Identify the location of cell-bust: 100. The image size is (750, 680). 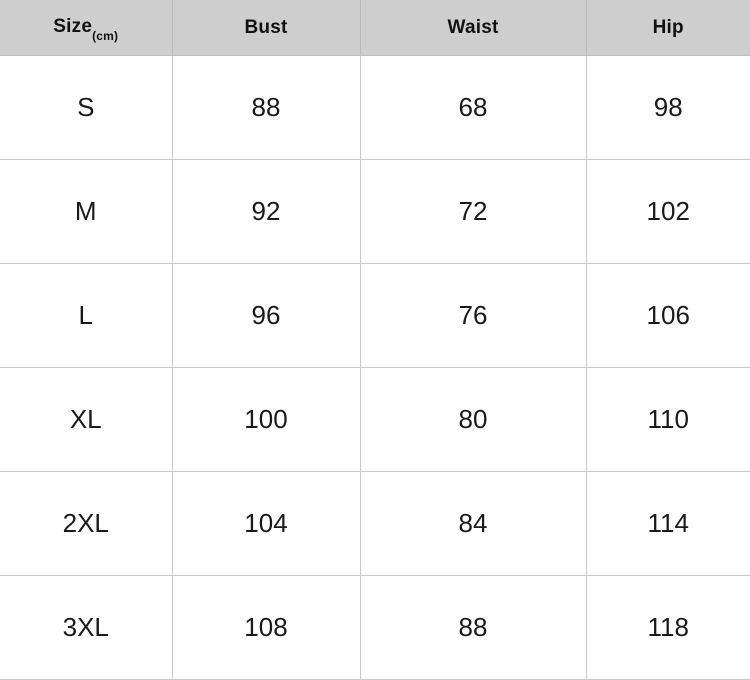
(266, 419).